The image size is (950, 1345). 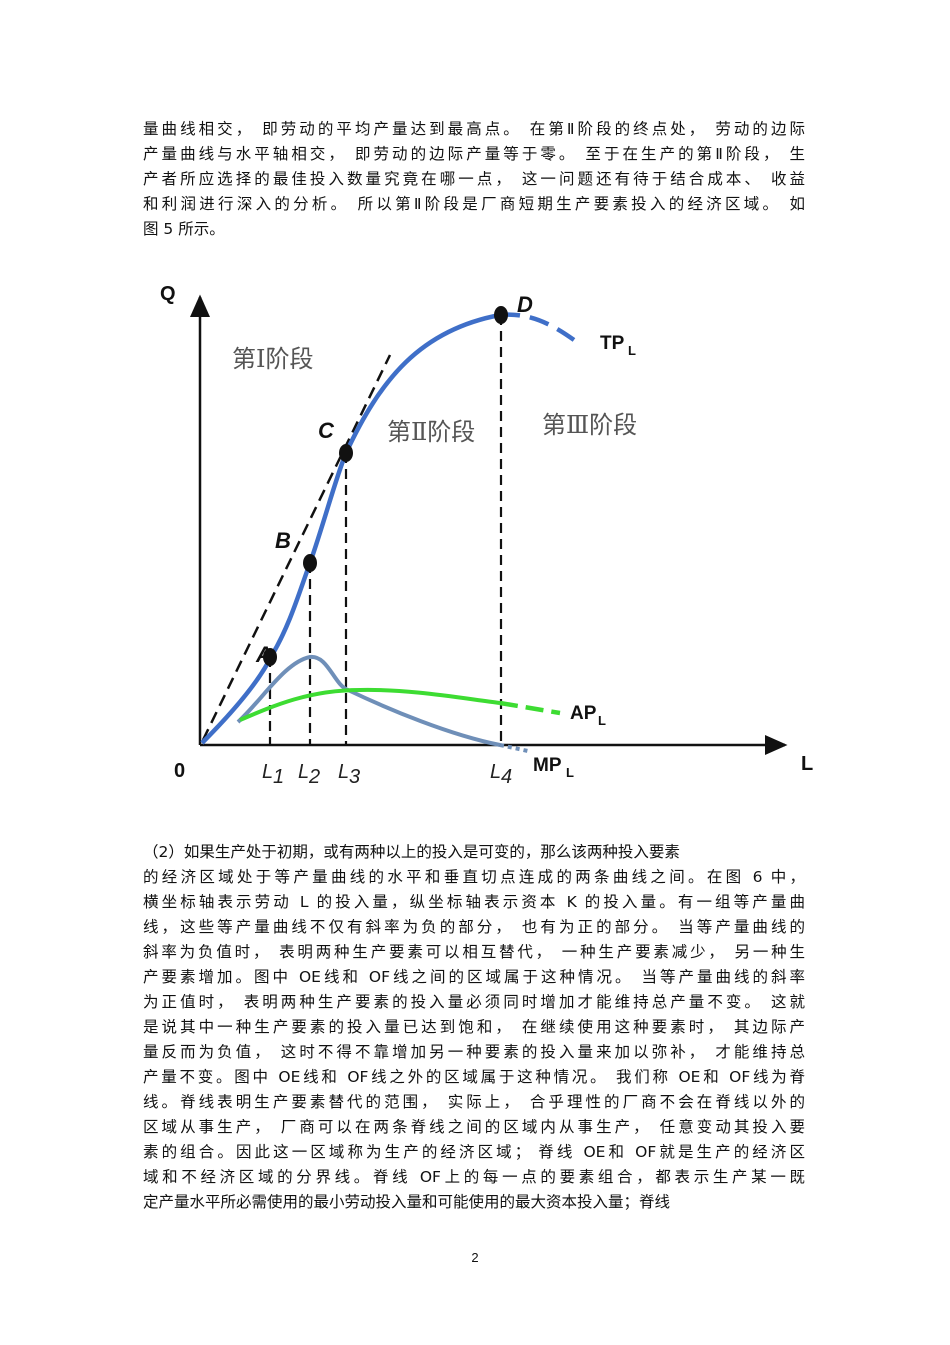 What do you see at coordinates (296, 547) in the screenshot?
I see `tangent-line` at bounding box center [296, 547].